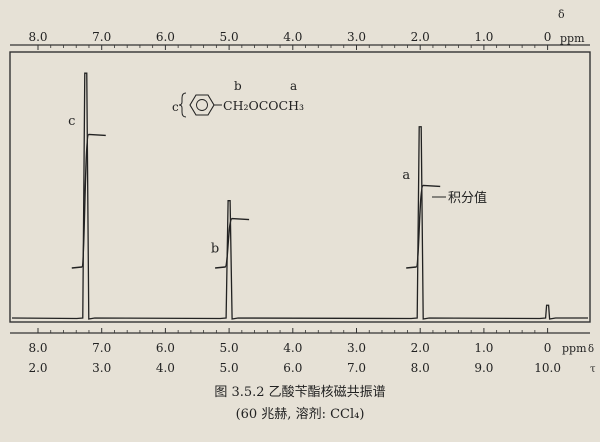  I want to click on bottom-tau-tick-label: 6.0, so click(292, 368).